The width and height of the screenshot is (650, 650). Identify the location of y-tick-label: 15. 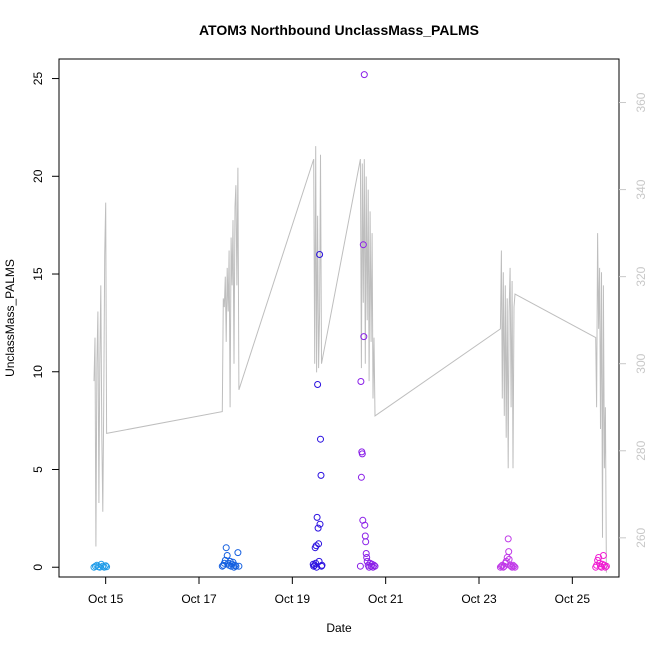
(38, 274).